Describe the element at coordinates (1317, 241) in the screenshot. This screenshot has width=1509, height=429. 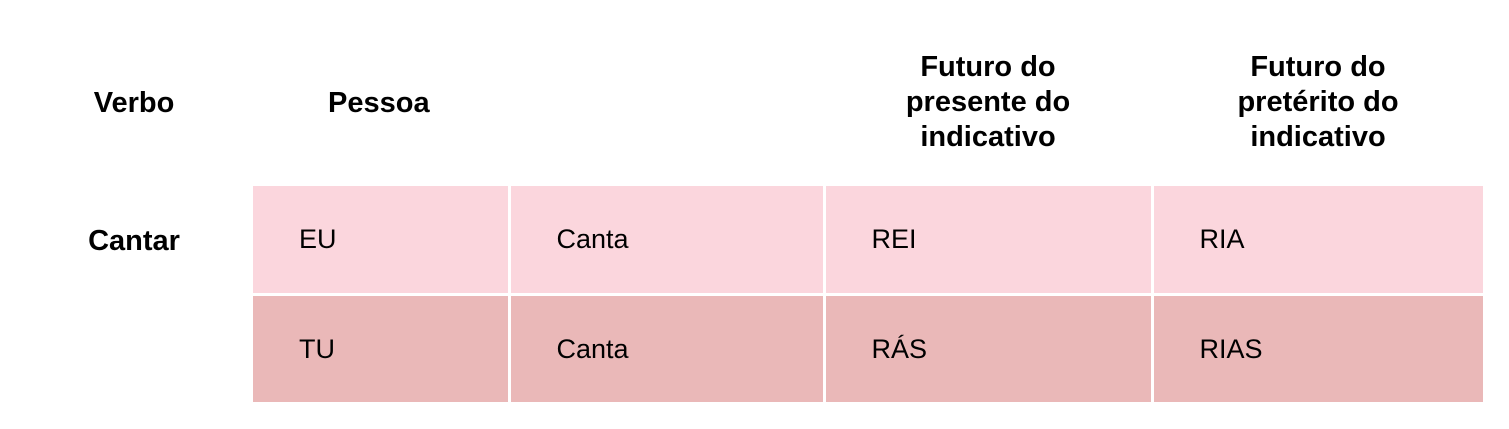
I see `cell-futuro-preterito: RIA` at that location.